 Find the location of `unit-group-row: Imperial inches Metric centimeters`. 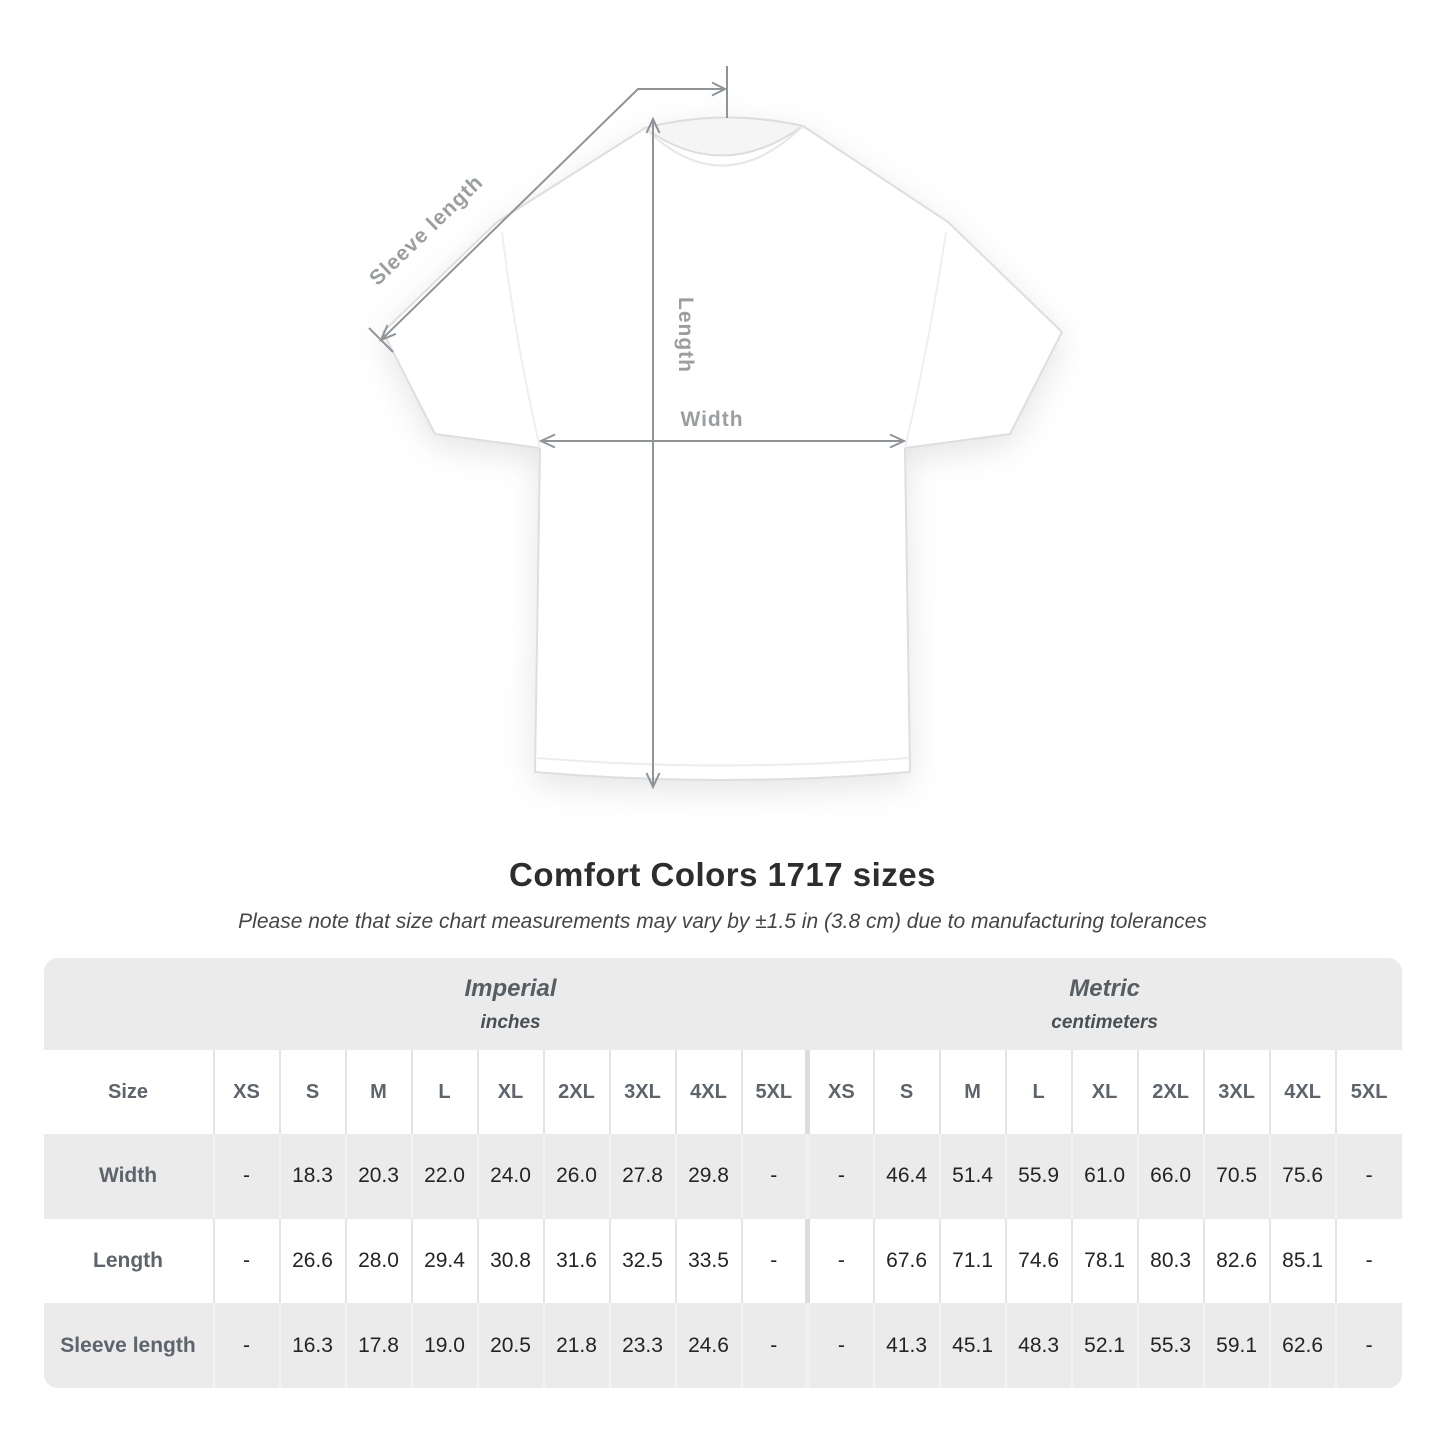

unit-group-row: Imperial inches Metric centimeters is located at coordinates (722, 1004).